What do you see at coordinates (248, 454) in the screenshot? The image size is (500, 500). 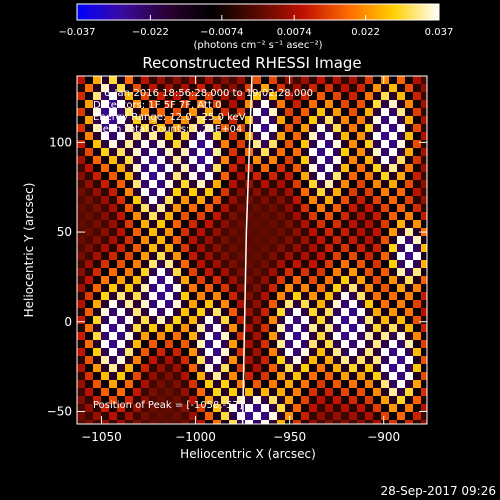 I see `x-axis-label: Heliocentric X (arcsec)` at bounding box center [248, 454].